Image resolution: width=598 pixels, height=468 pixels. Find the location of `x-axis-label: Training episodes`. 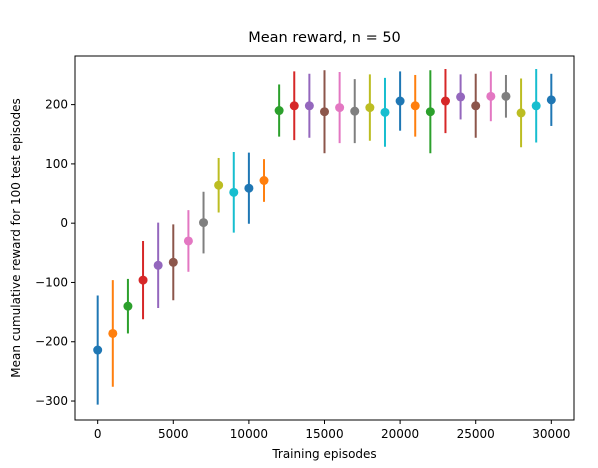

x-axis-label: Training episodes is located at coordinates (323, 454).